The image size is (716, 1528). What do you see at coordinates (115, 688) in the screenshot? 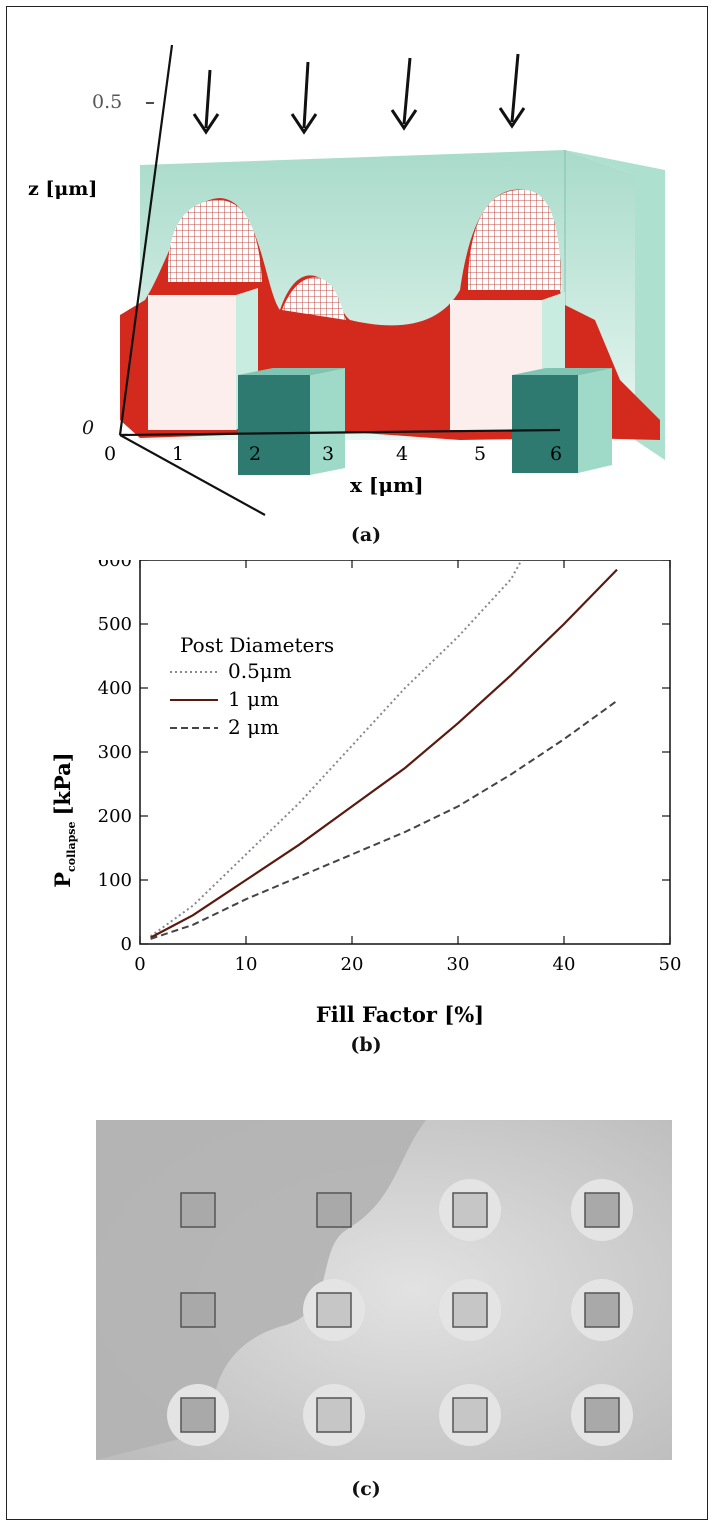
I see `y-tick-label: 400` at bounding box center [115, 688].